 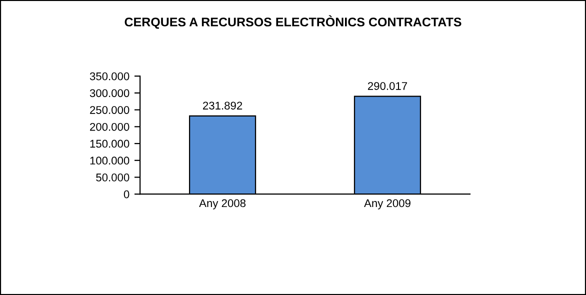 What do you see at coordinates (110, 110) in the screenshot?
I see `y-tick-label: 250.000` at bounding box center [110, 110].